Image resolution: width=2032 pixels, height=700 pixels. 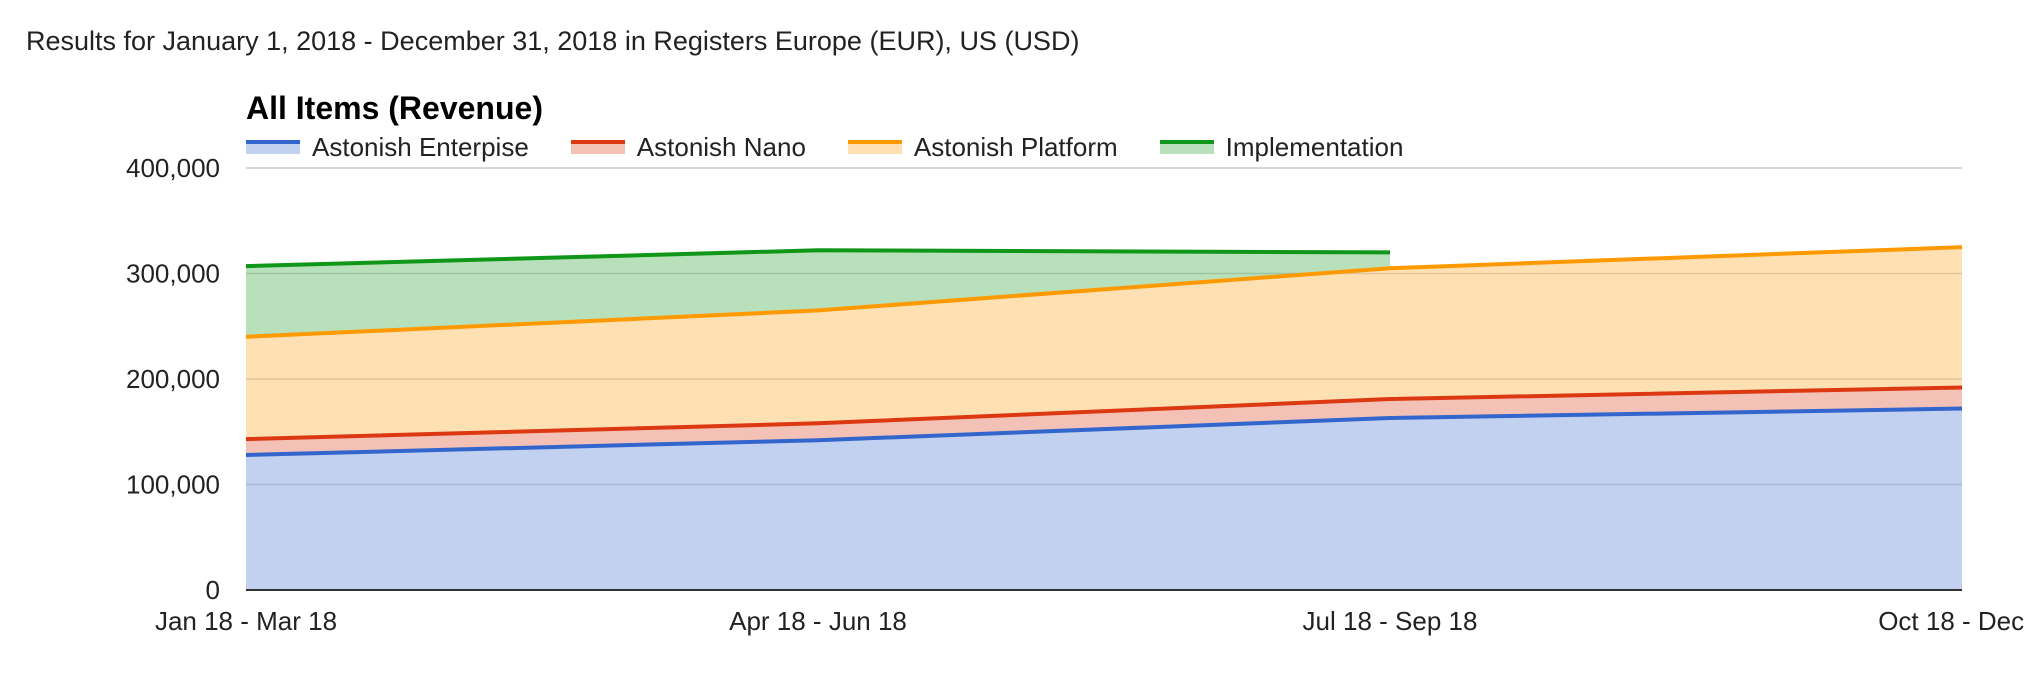 What do you see at coordinates (1955, 621) in the screenshot?
I see `x-tick-label-3: Oct 18 - Dec 1` at bounding box center [1955, 621].